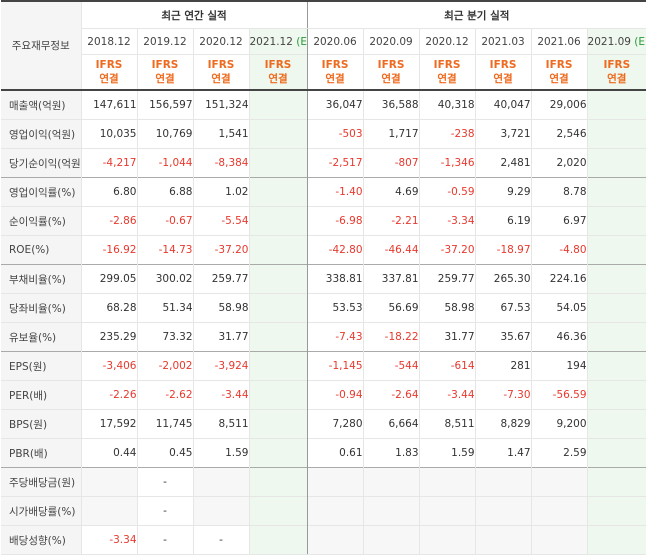  What do you see at coordinates (391, 250) in the screenshot?
I see `table-cell: -46.44` at bounding box center [391, 250].